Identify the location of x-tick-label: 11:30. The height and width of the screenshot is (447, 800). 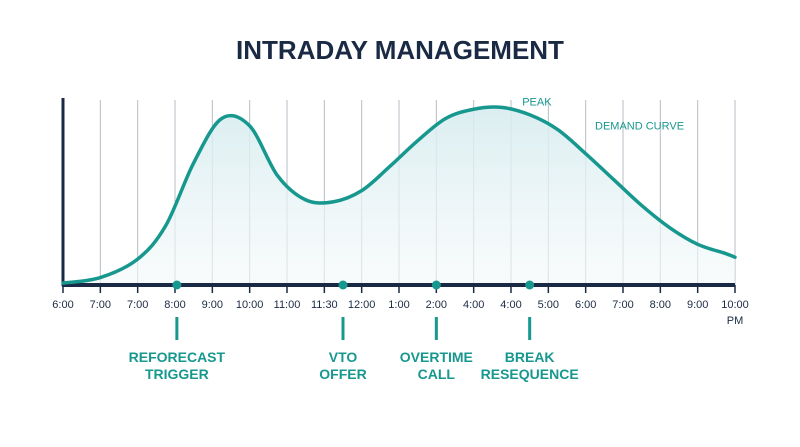
(324, 305).